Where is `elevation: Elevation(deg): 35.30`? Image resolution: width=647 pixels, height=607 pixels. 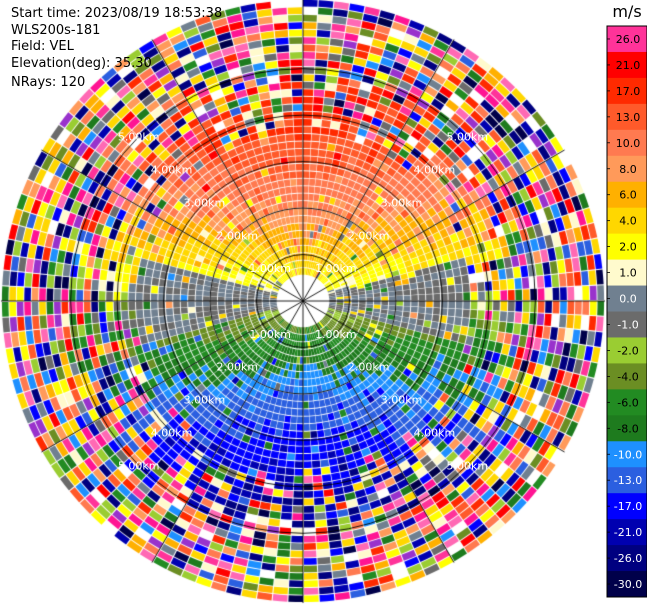 elevation: Elevation(deg): 35.30 is located at coordinates (81, 63).